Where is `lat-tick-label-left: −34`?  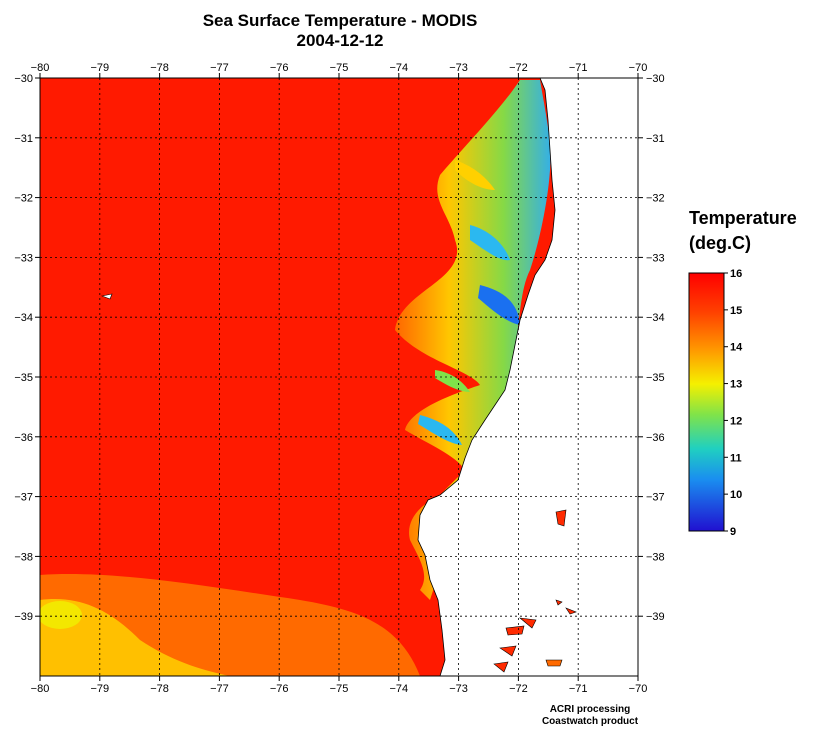 lat-tick-label-left: −34 is located at coordinates (23, 318).